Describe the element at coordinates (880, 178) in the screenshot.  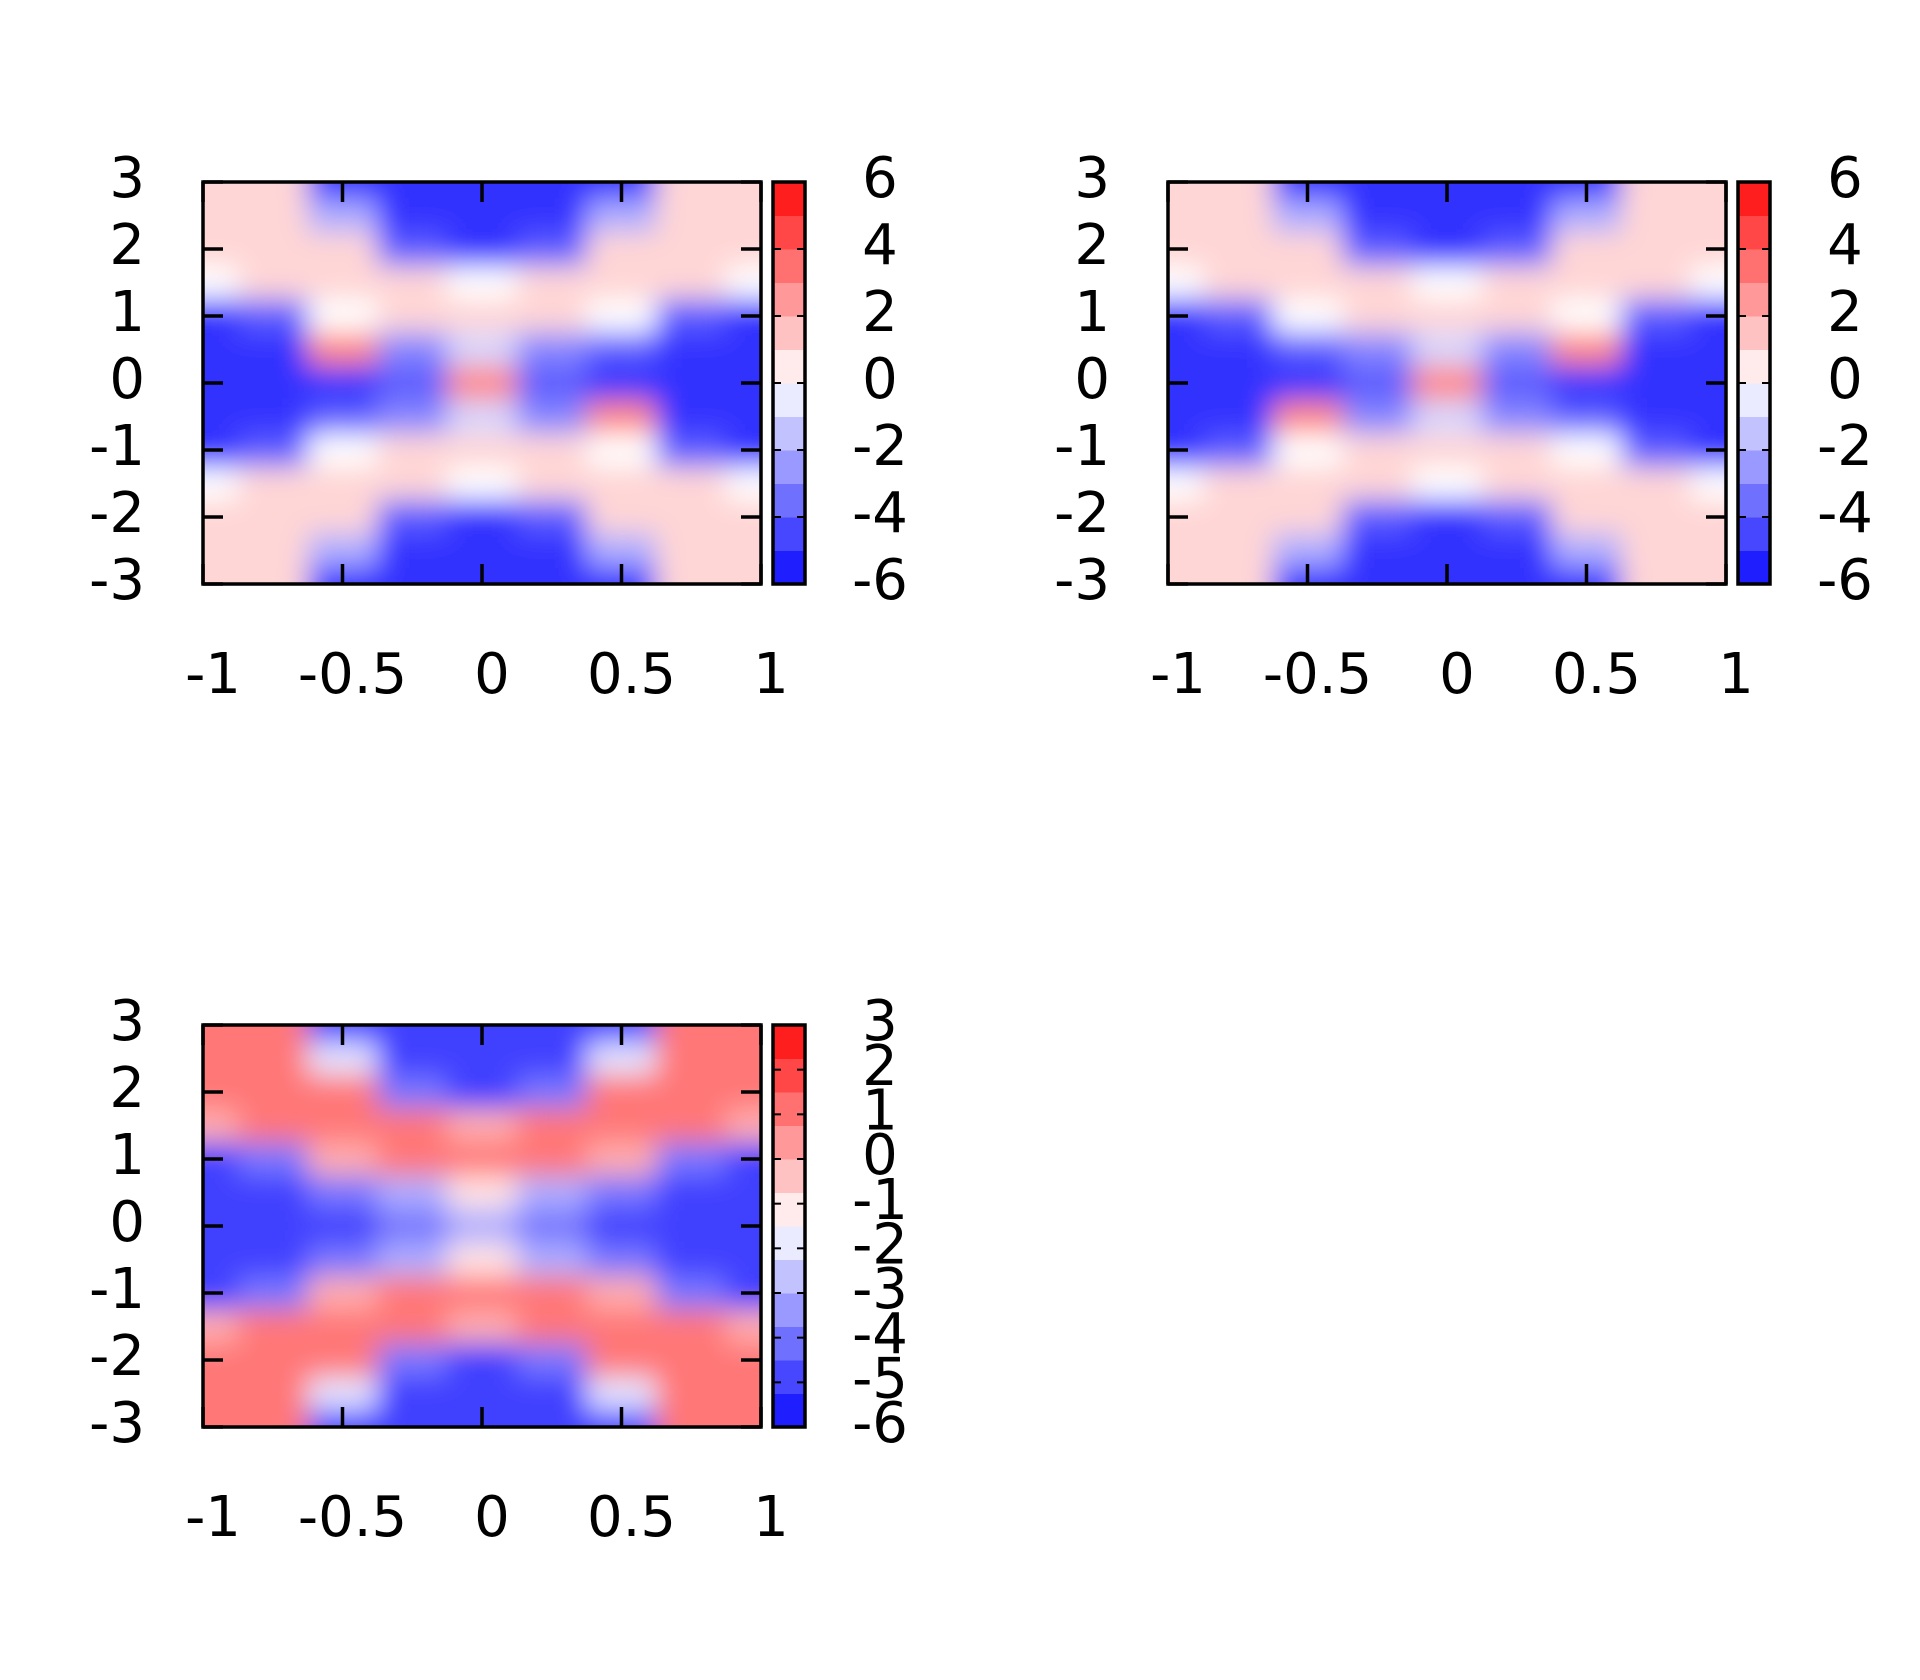
I see `colorbar-tick-label: 6` at that location.